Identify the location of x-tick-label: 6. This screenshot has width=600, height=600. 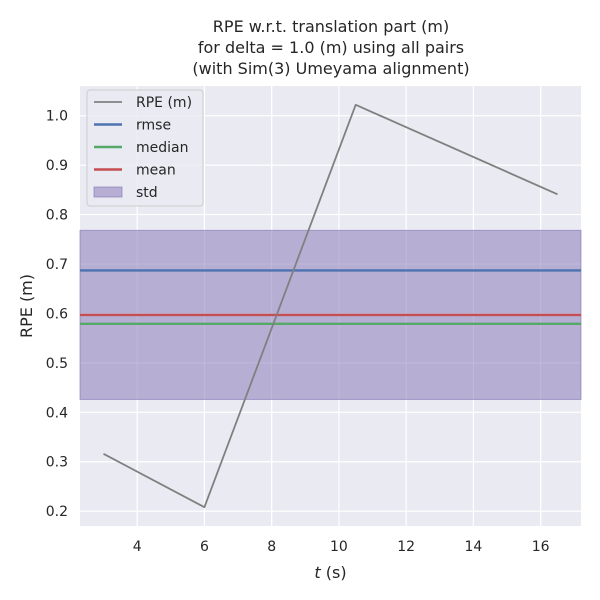
(204, 547).